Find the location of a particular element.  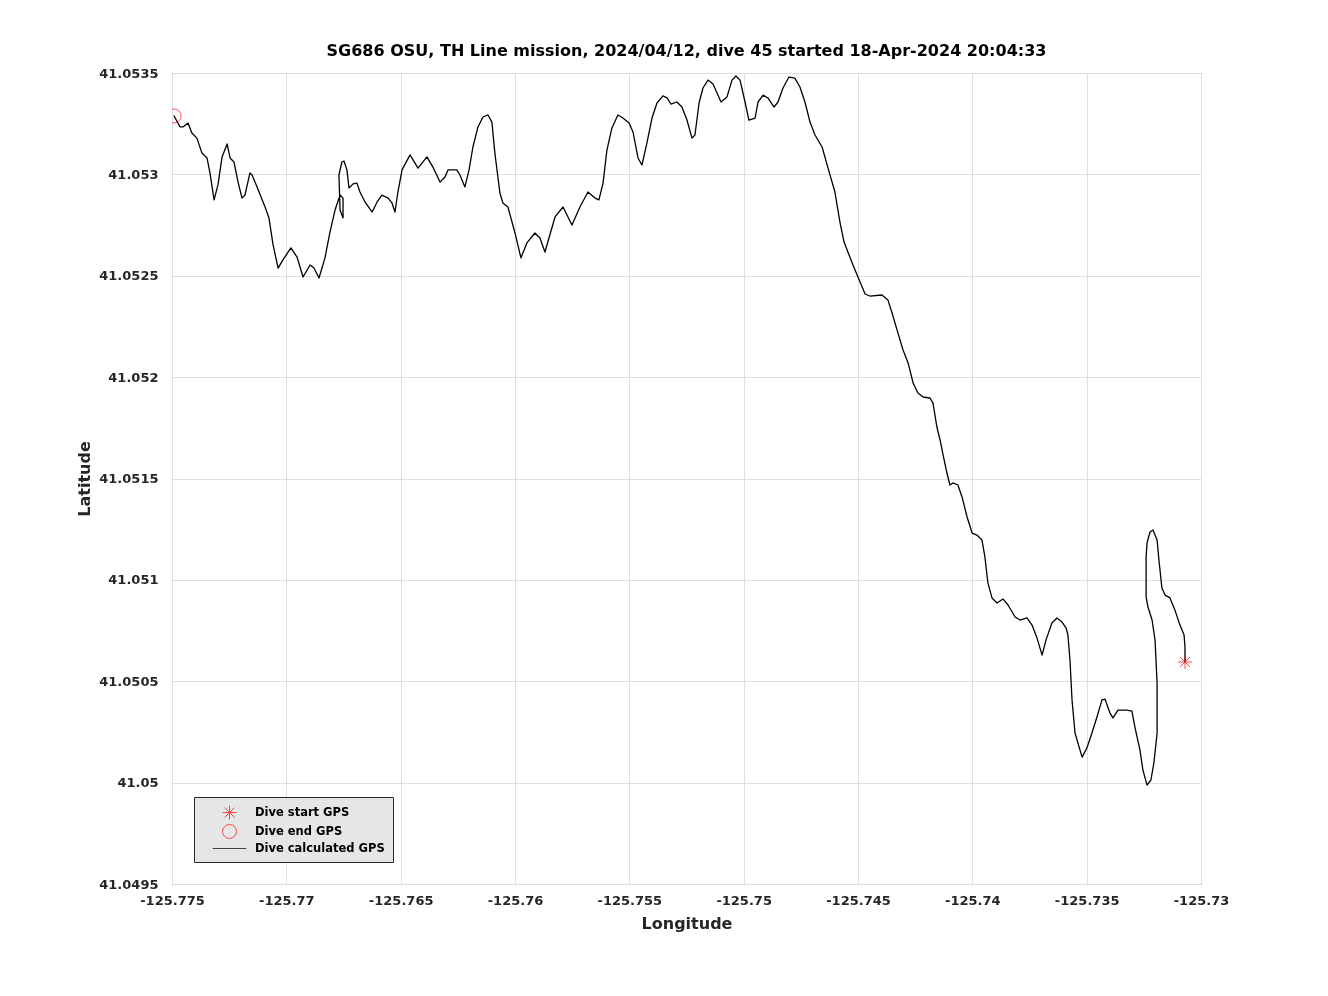

y-tick-label: 41.0525 is located at coordinates (129, 276).